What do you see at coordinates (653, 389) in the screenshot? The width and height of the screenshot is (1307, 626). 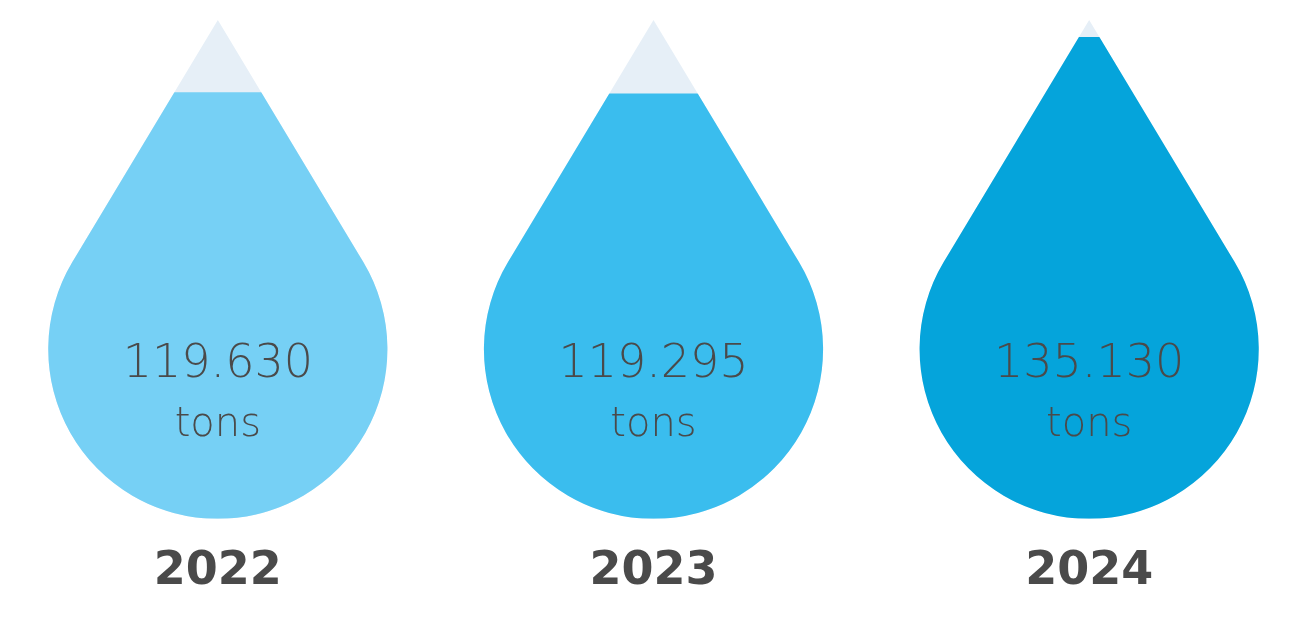 I see `data-label: 119.295 tons` at bounding box center [653, 389].